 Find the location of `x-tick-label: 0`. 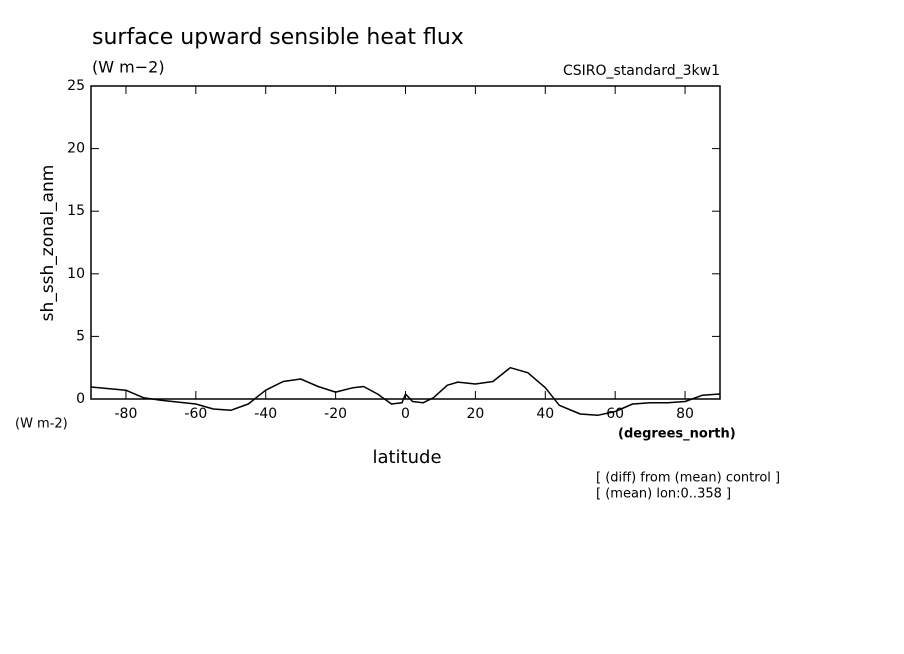

x-tick-label: 0 is located at coordinates (405, 414).